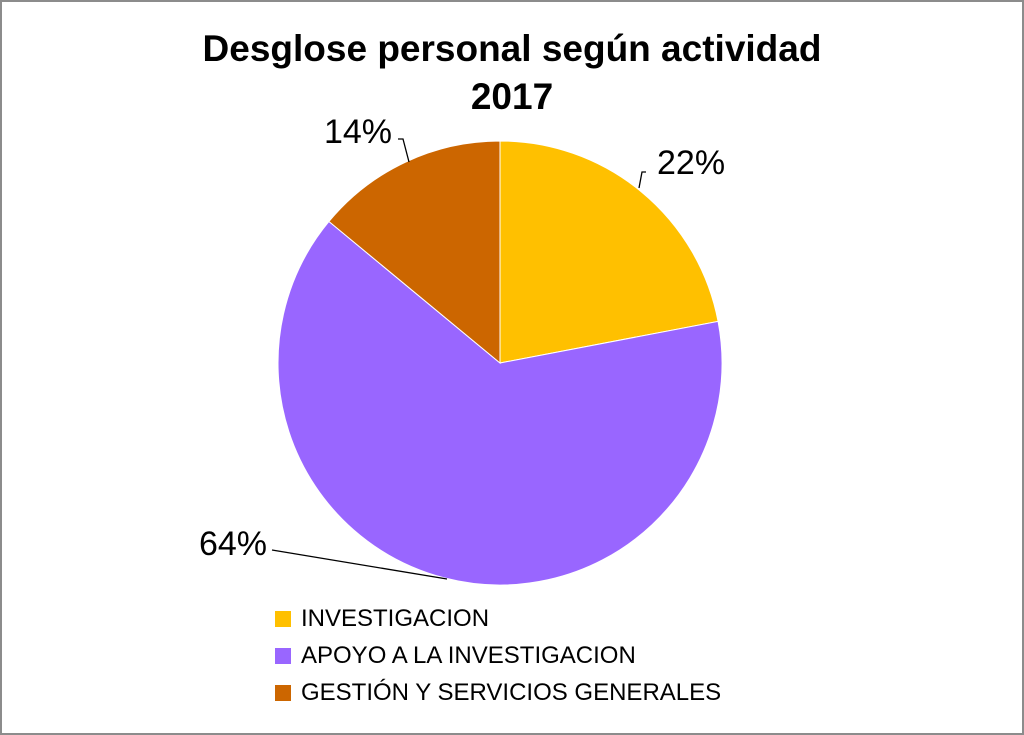 This screenshot has width=1024, height=735. Describe the element at coordinates (233, 544) in the screenshot. I see `data-label-1: 64%` at that location.